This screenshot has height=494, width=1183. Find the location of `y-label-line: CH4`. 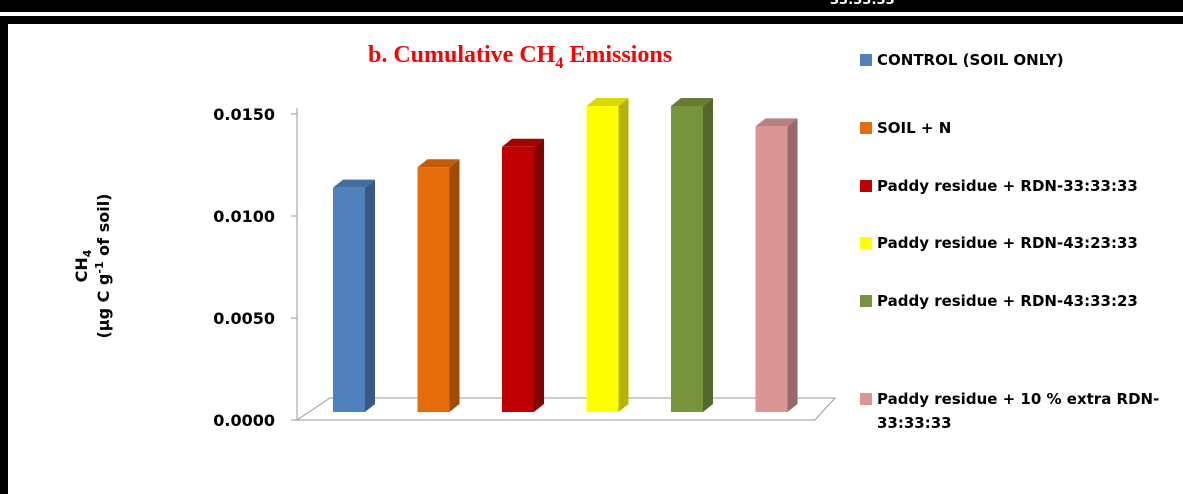

y-label-line: CH4 is located at coordinates (83, 265).